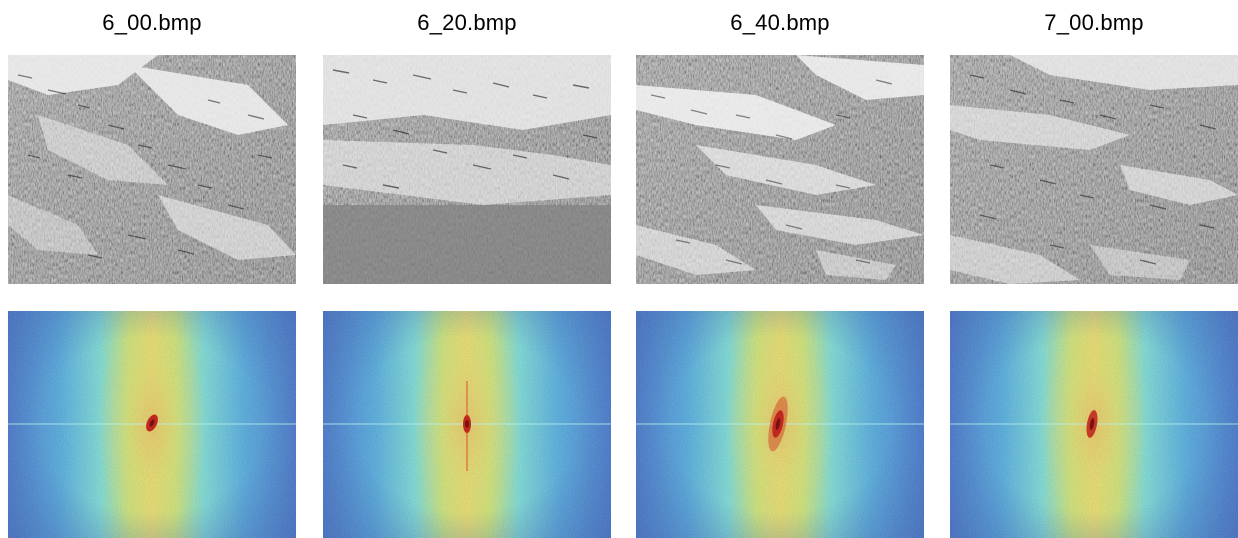  I want to click on panel-title: 6_40.bmp, so click(780, 22).